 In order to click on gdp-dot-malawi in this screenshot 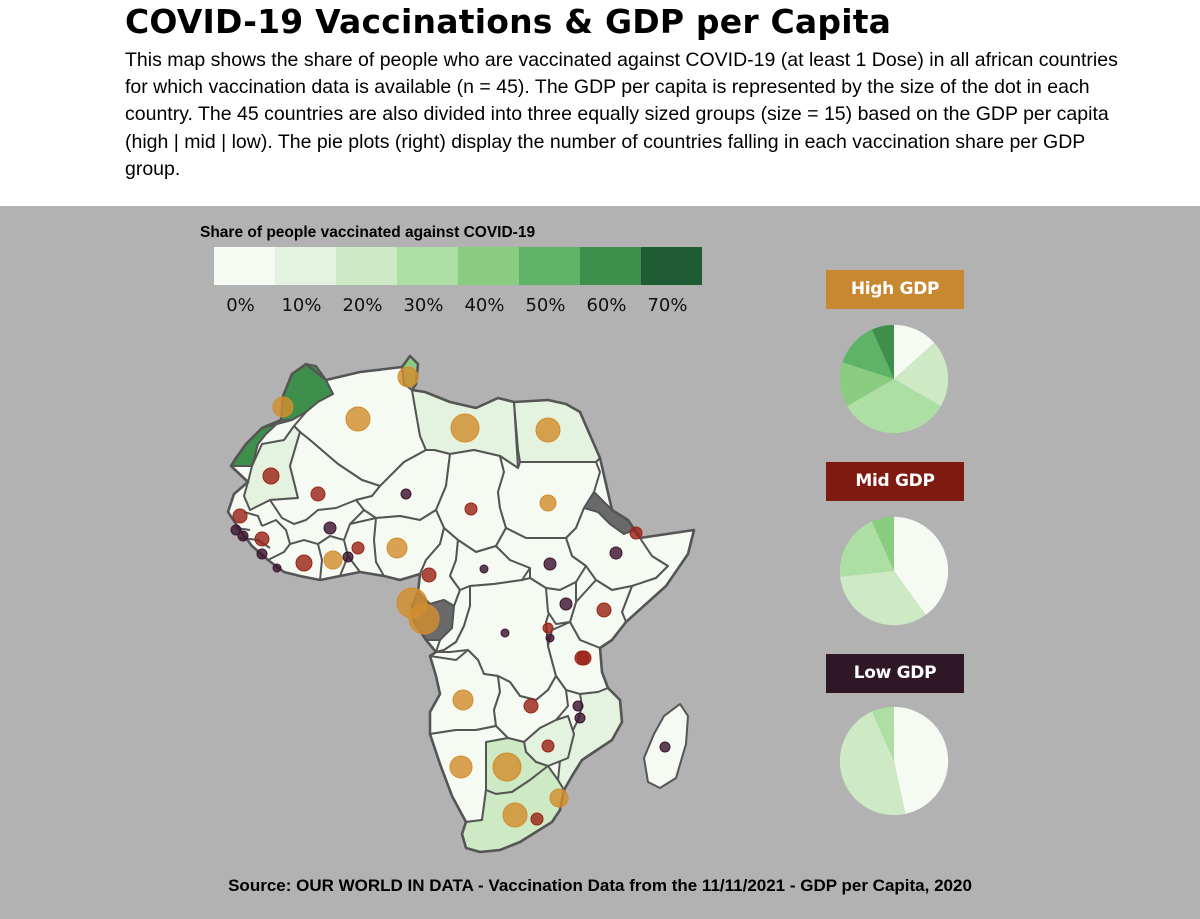, I will do `click(578, 706)`.